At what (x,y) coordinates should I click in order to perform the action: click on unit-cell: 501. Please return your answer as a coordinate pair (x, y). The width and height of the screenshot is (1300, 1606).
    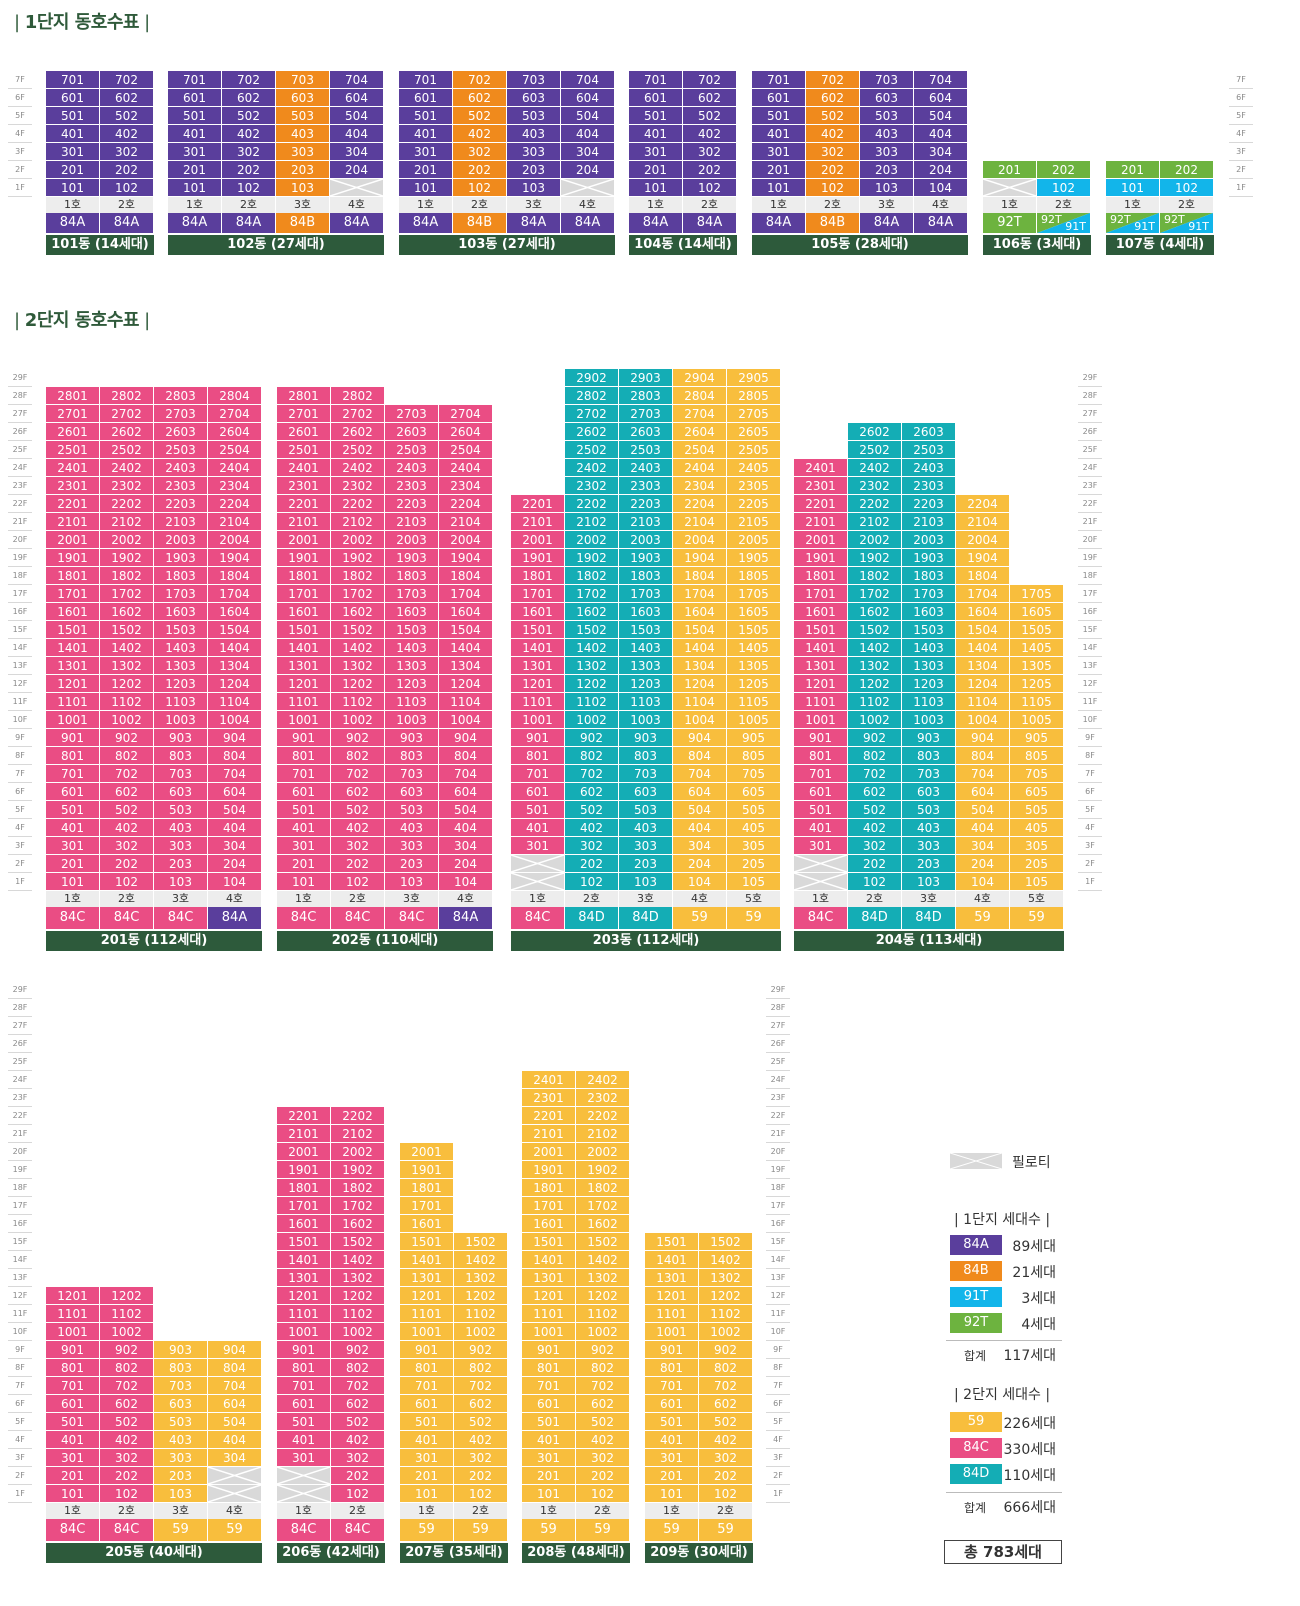
    Looking at the image, I should click on (549, 1422).